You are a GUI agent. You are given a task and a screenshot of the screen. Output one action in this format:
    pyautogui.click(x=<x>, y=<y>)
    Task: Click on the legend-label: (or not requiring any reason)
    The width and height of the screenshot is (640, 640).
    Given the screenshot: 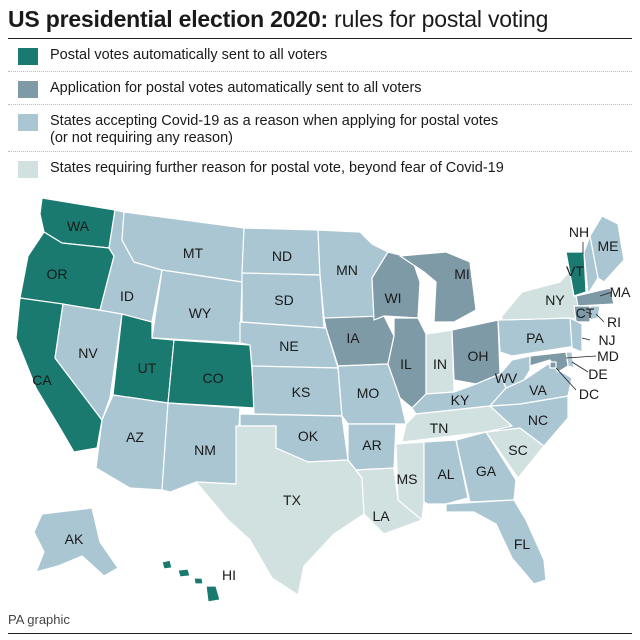 What is the action you would take?
    pyautogui.click(x=141, y=138)
    